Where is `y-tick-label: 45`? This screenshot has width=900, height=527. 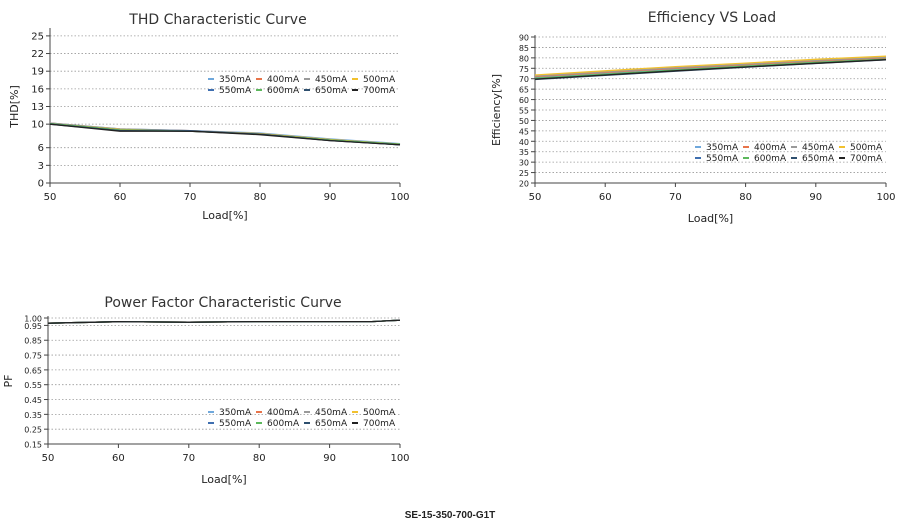 y-tick-label: 45 is located at coordinates (524, 131).